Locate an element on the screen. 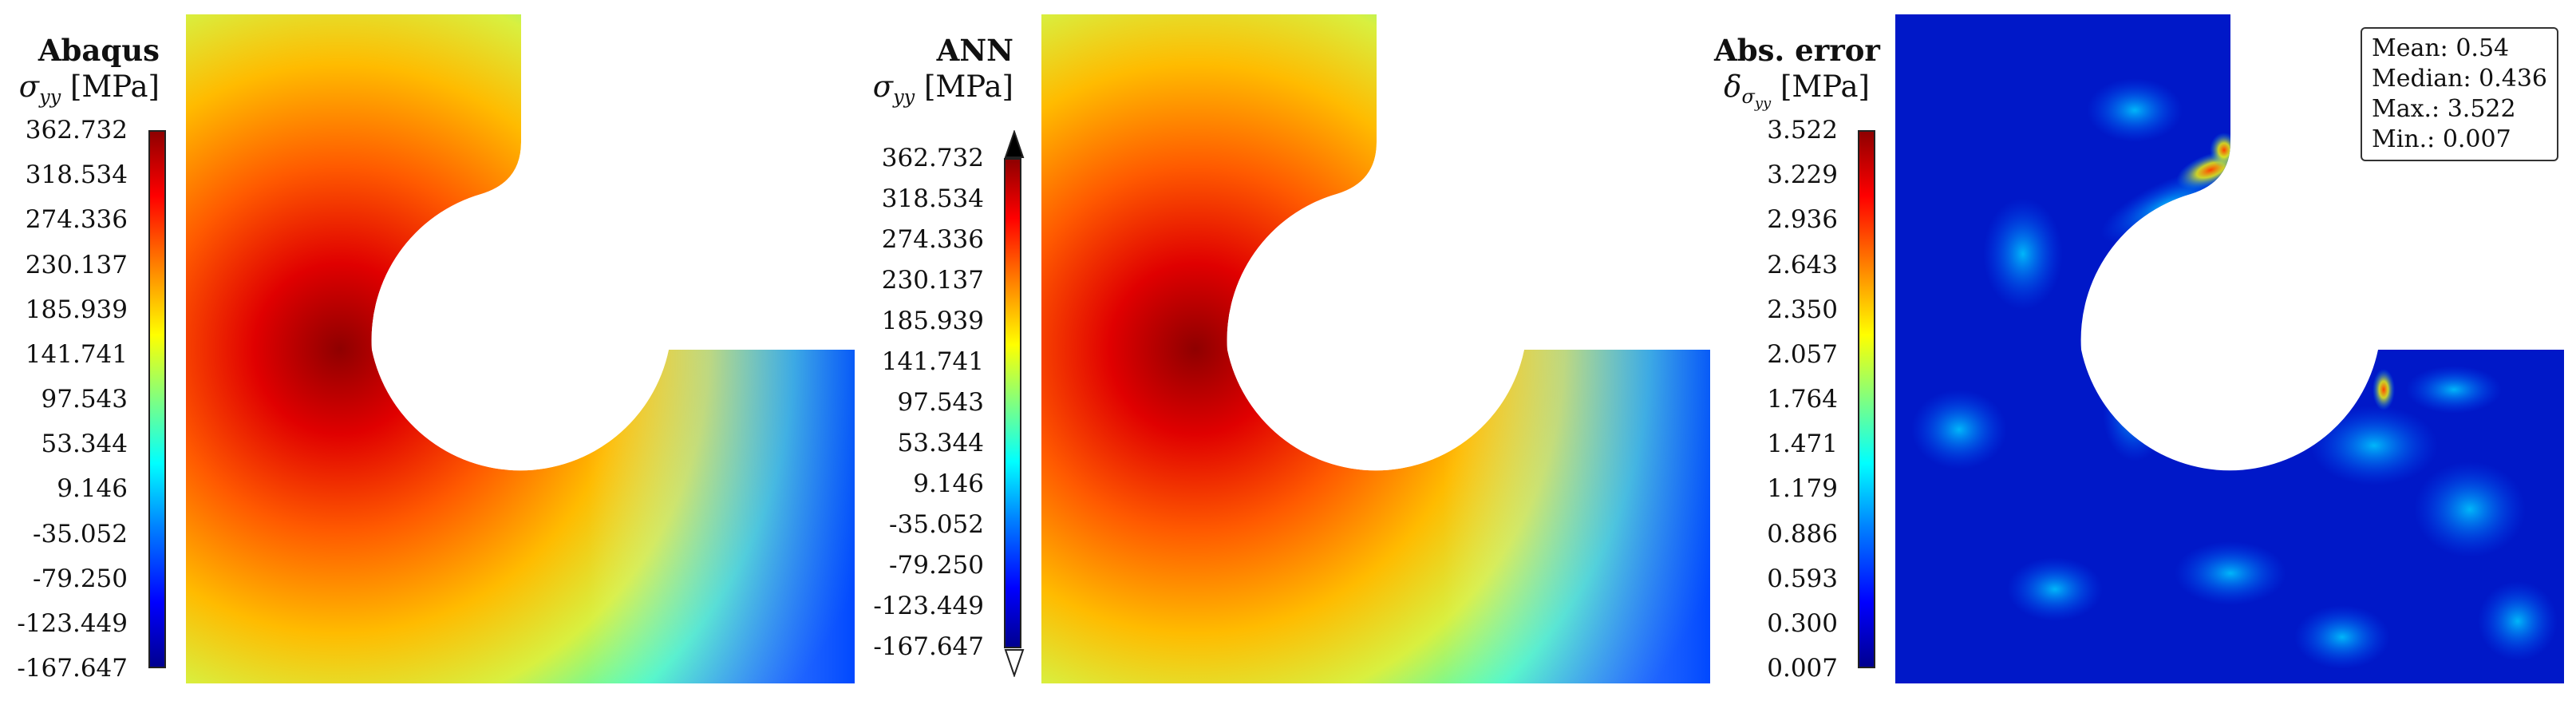 The width and height of the screenshot is (2576, 701). panel-name: ANN is located at coordinates (974, 51).